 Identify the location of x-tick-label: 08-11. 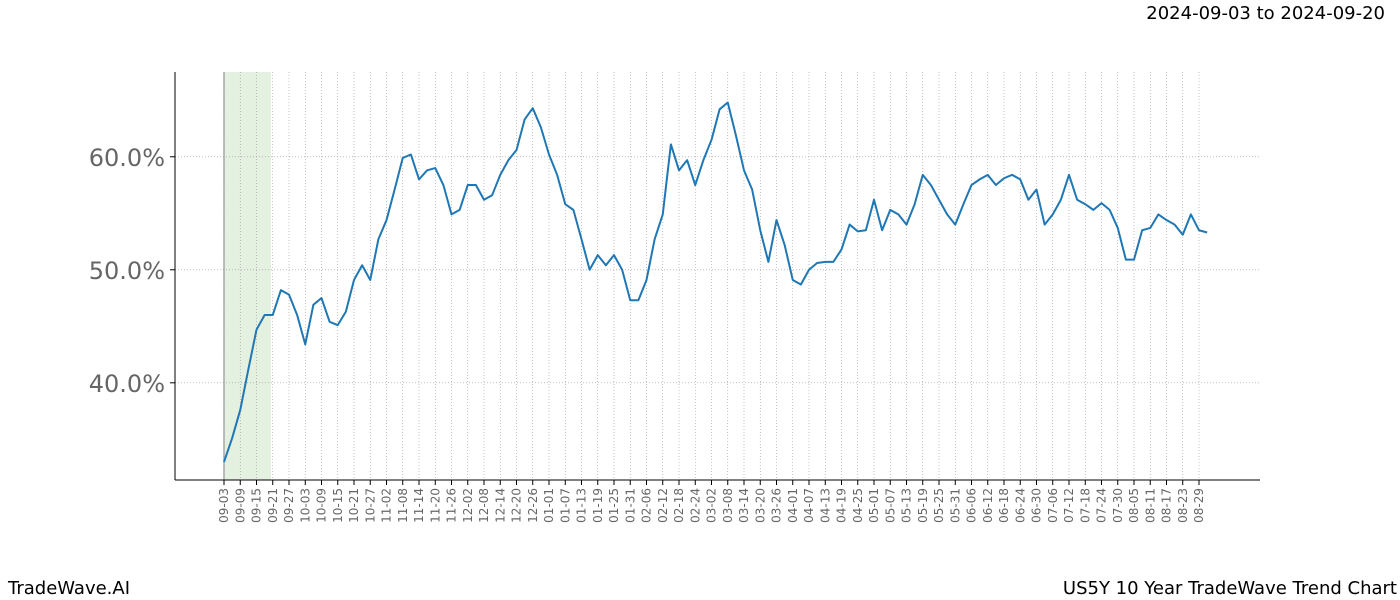
(1150, 505).